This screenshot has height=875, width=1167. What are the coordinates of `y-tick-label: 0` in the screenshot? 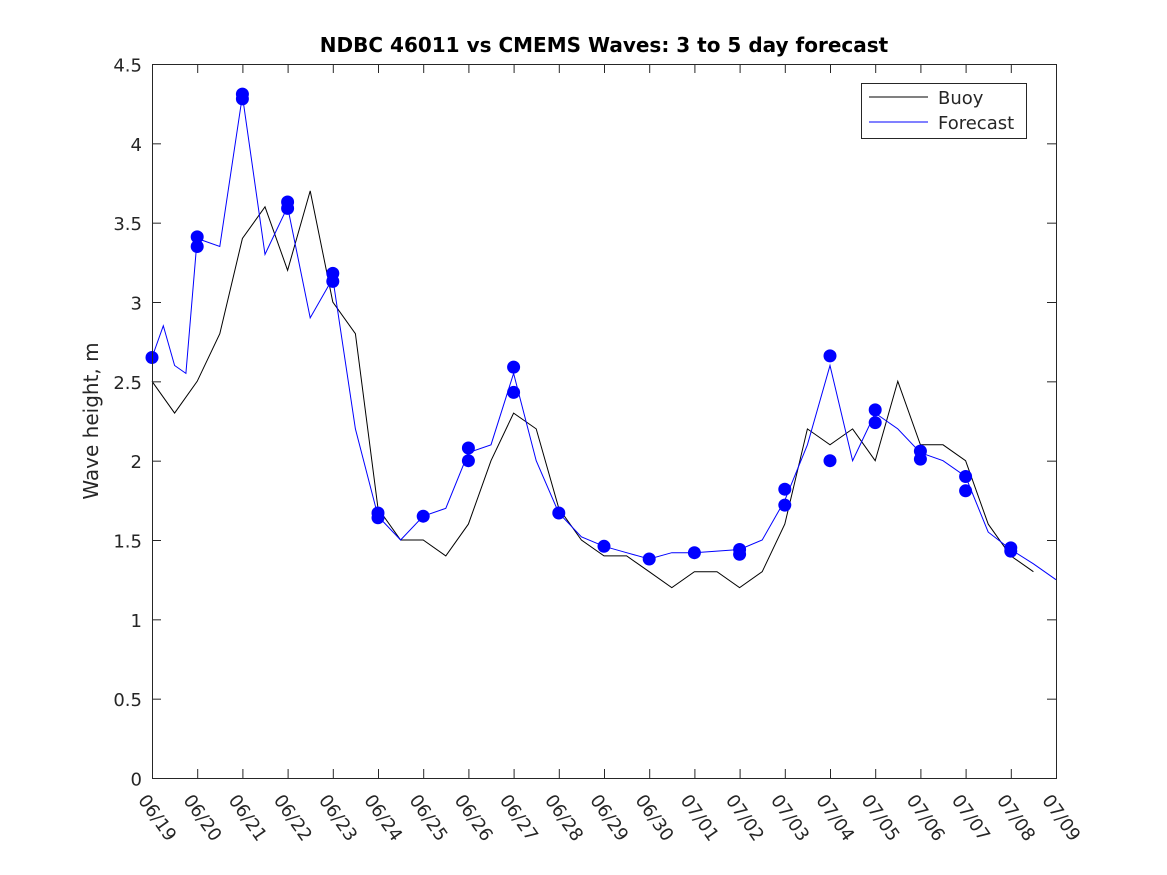 It's located at (136, 780).